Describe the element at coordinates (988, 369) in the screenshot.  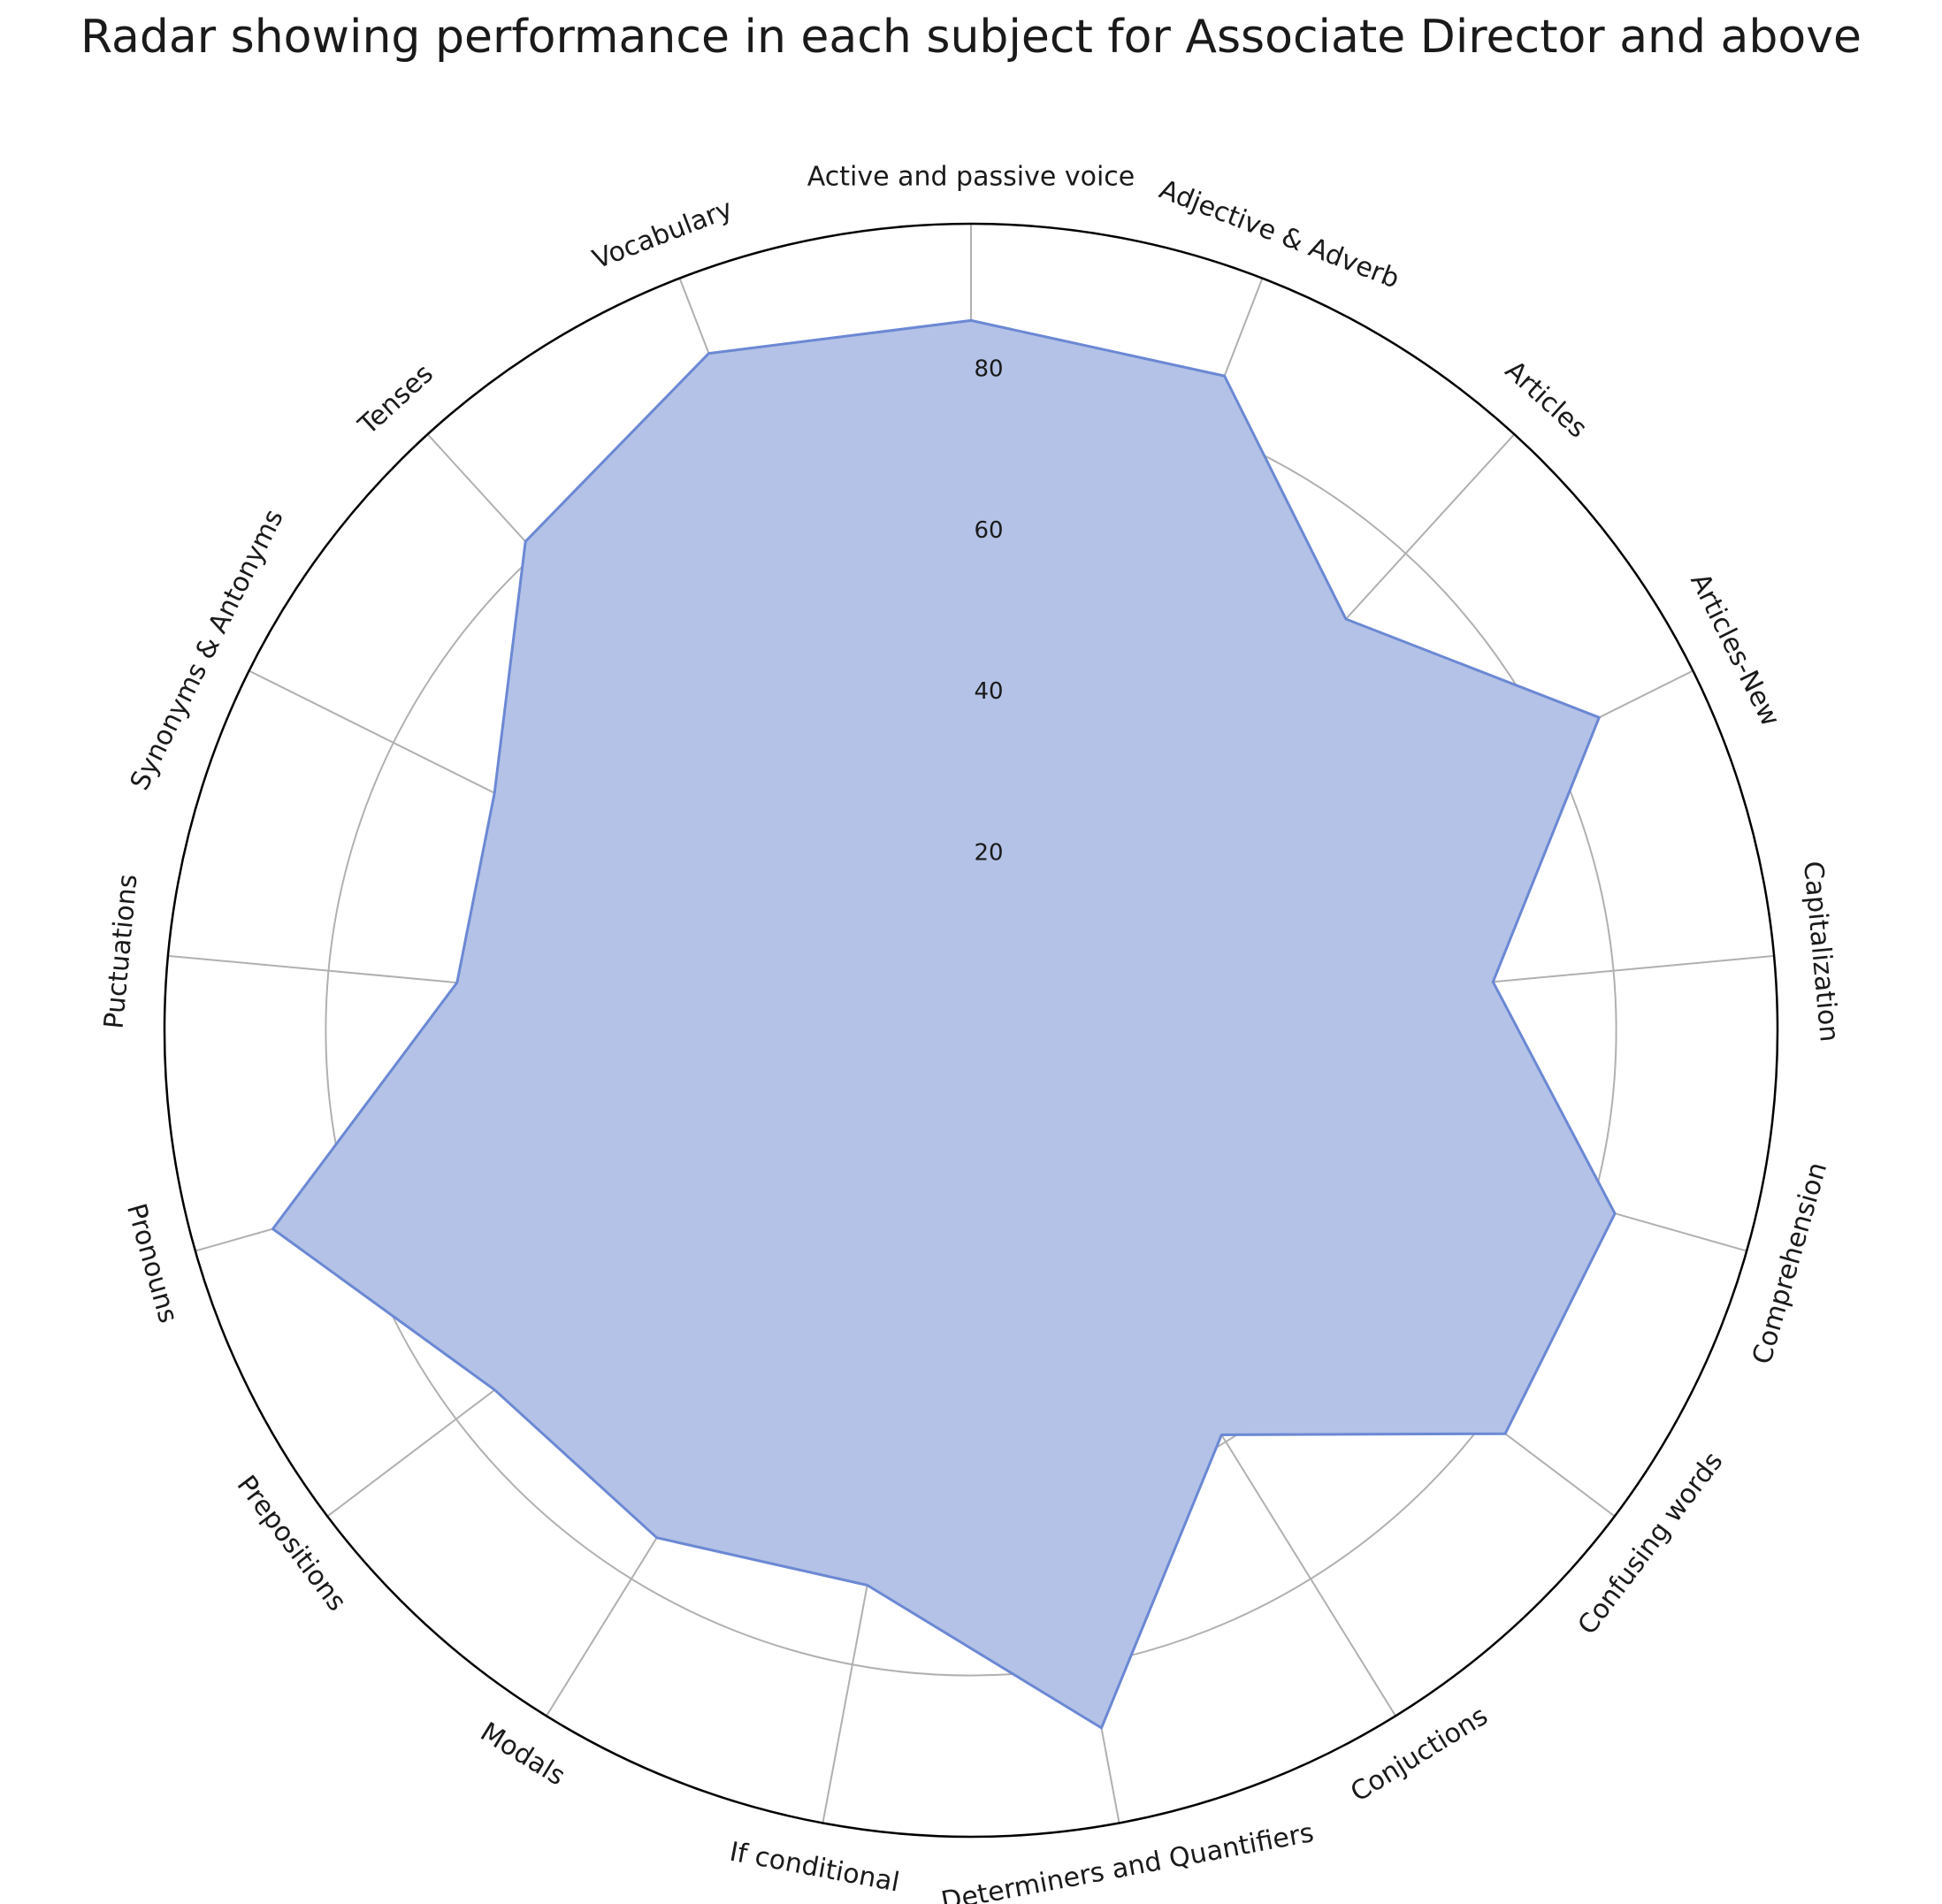
I see `tick-label-80: 80` at that location.